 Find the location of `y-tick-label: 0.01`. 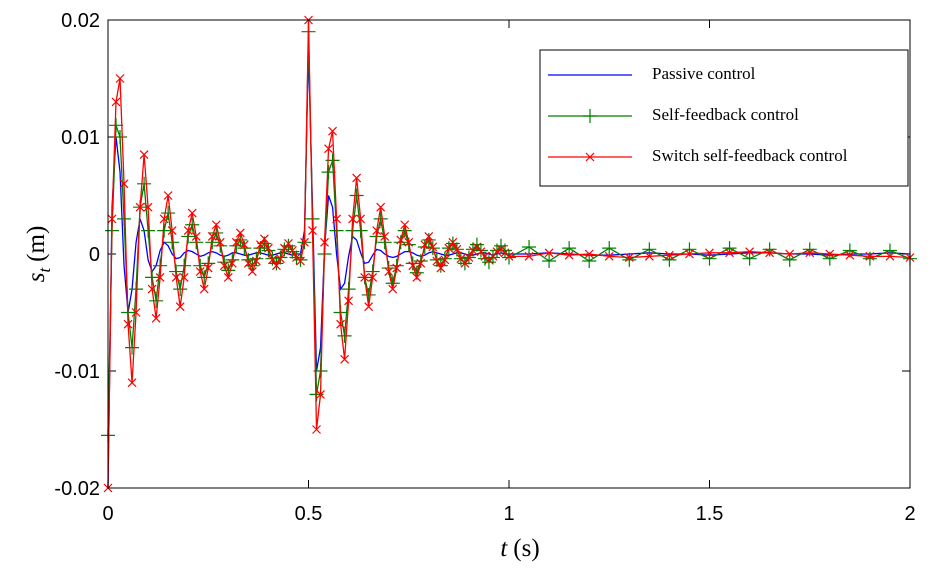

y-tick-label: 0.01 is located at coordinates (80, 138).